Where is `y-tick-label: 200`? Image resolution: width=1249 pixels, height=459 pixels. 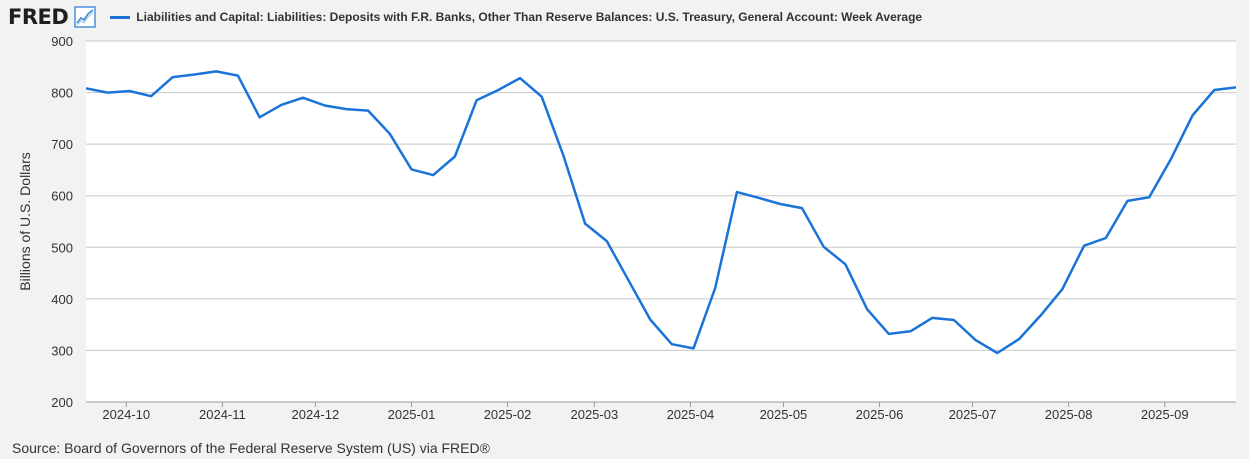
y-tick-label: 200 is located at coordinates (62, 402).